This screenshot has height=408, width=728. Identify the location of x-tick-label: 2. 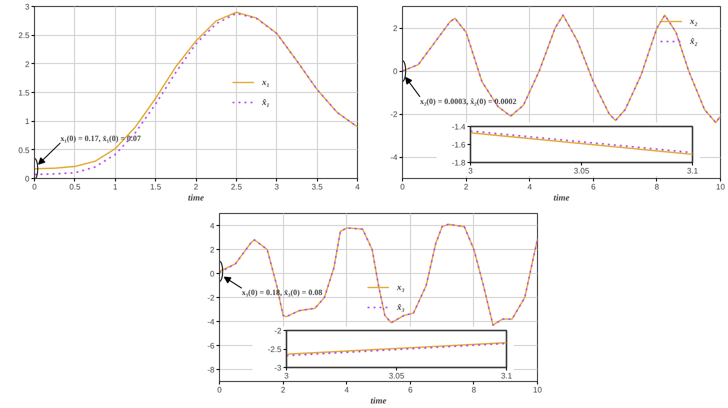
(196, 187).